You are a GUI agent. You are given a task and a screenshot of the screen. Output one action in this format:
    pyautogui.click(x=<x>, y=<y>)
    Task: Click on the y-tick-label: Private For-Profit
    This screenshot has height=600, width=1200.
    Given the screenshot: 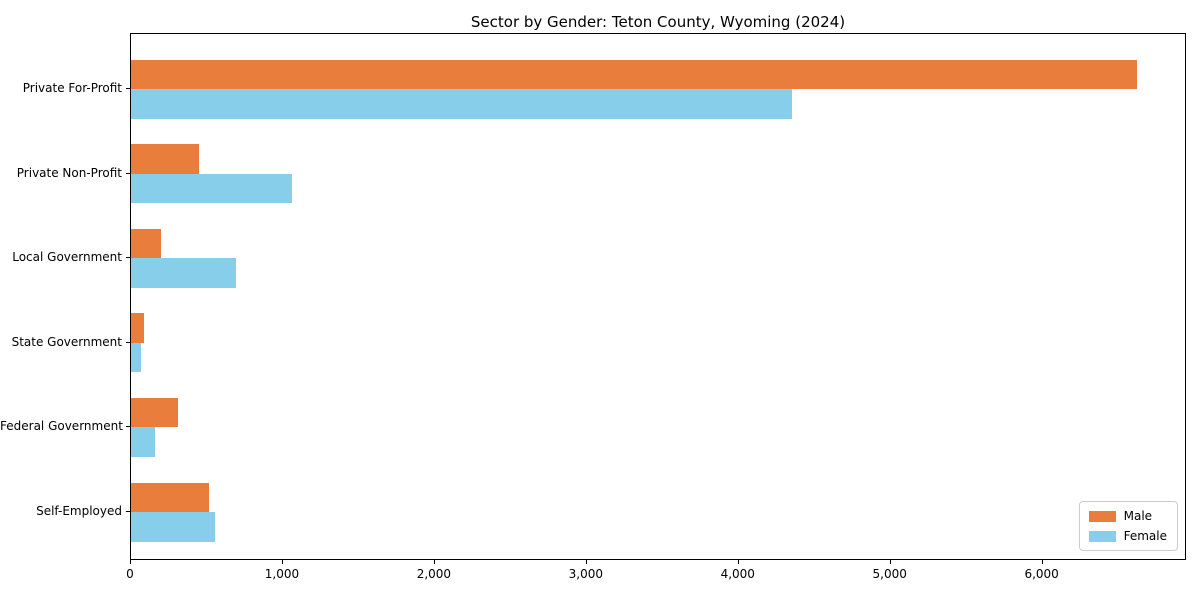 What is the action you would take?
    pyautogui.click(x=72, y=88)
    